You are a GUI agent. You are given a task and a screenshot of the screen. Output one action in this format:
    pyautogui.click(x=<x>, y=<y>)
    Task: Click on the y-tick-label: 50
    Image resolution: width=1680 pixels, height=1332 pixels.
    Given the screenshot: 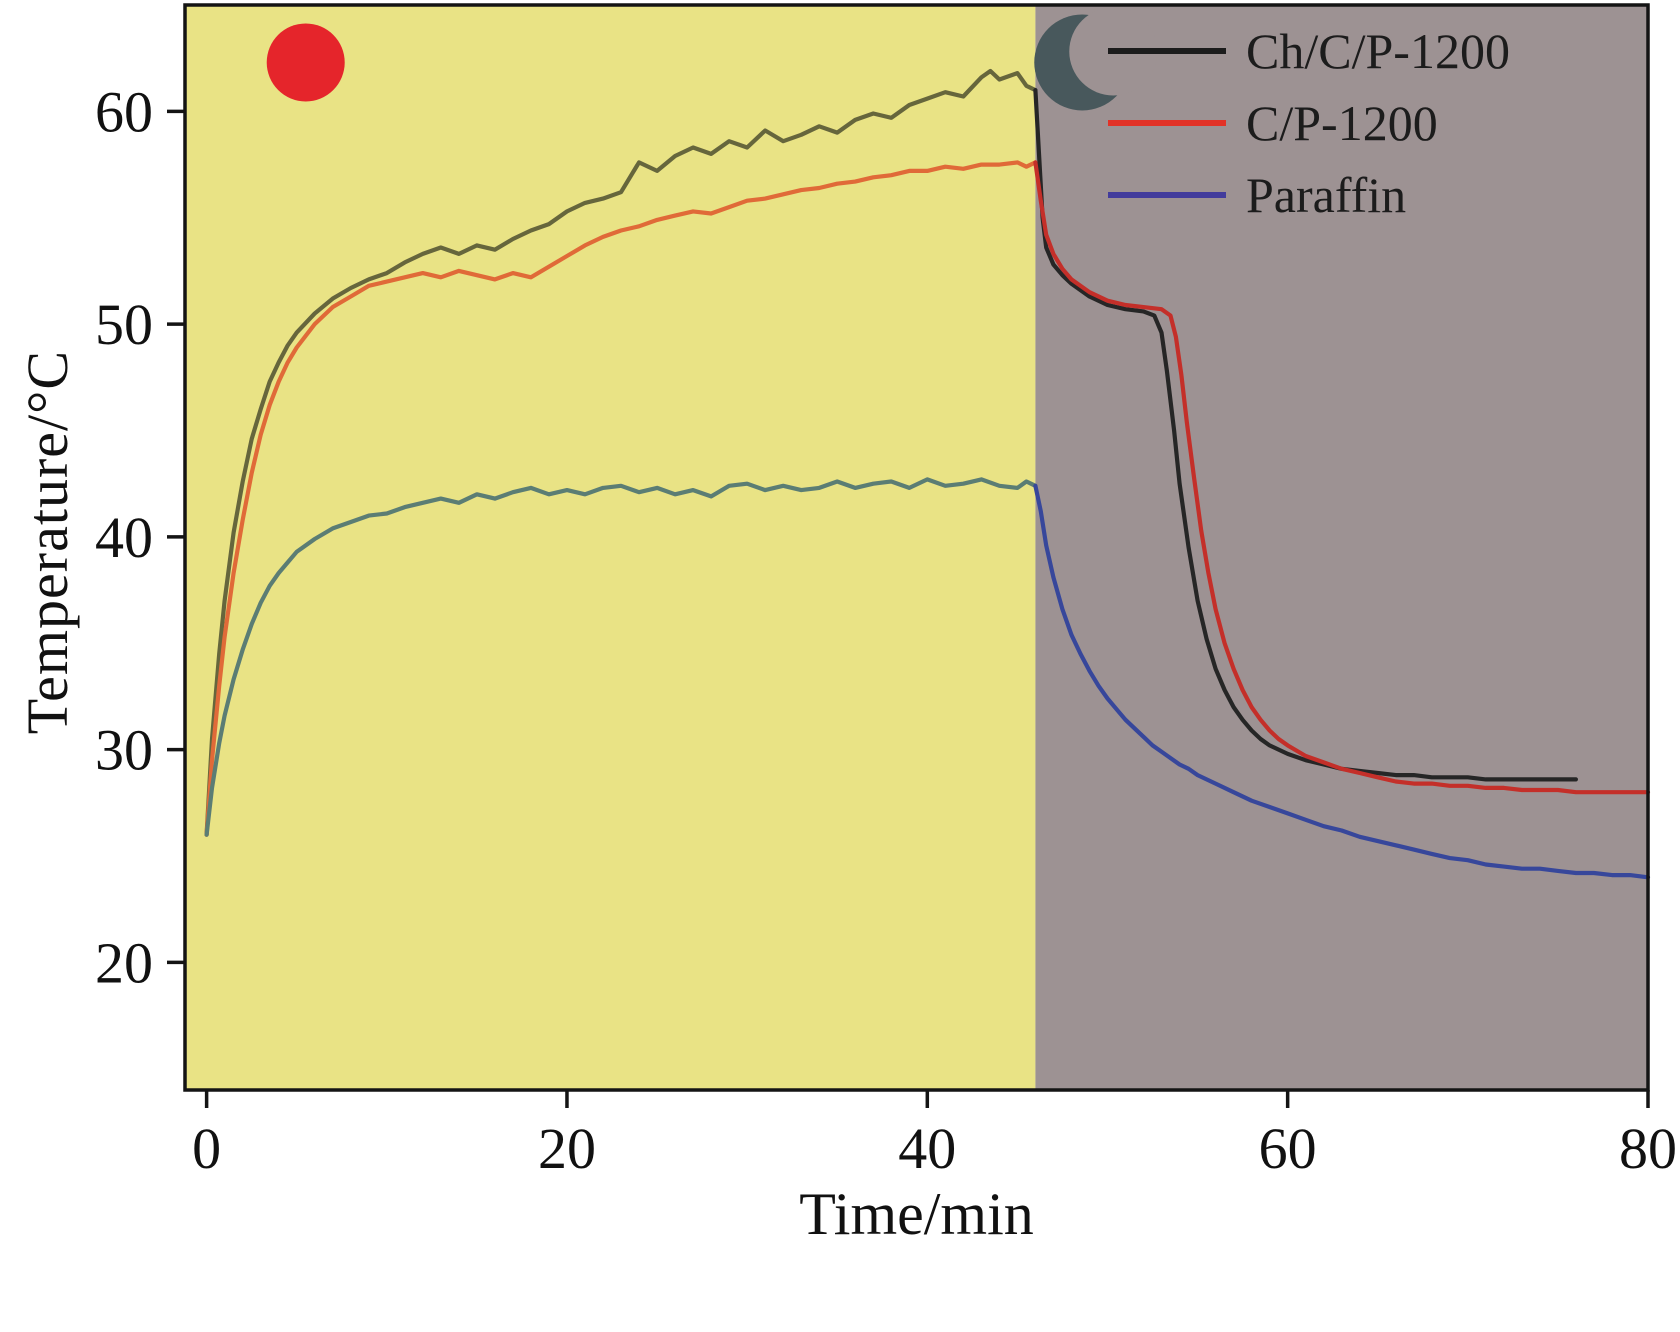 What is the action you would take?
    pyautogui.click(x=124, y=324)
    